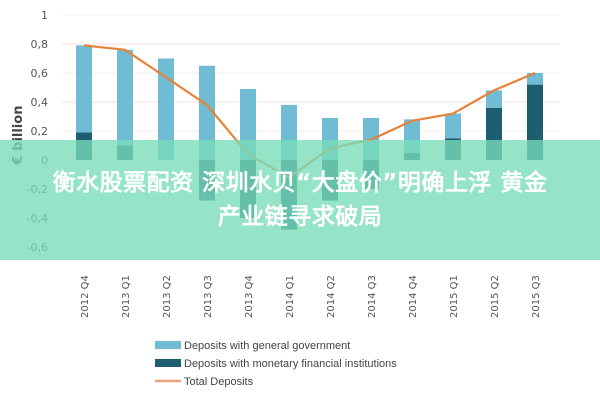  Describe the element at coordinates (167, 296) in the screenshot. I see `svg-text: 2013 Q2` at that location.